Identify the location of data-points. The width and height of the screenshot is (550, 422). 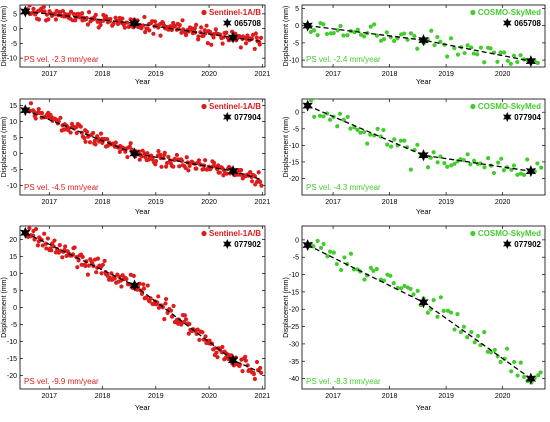
(424, 43).